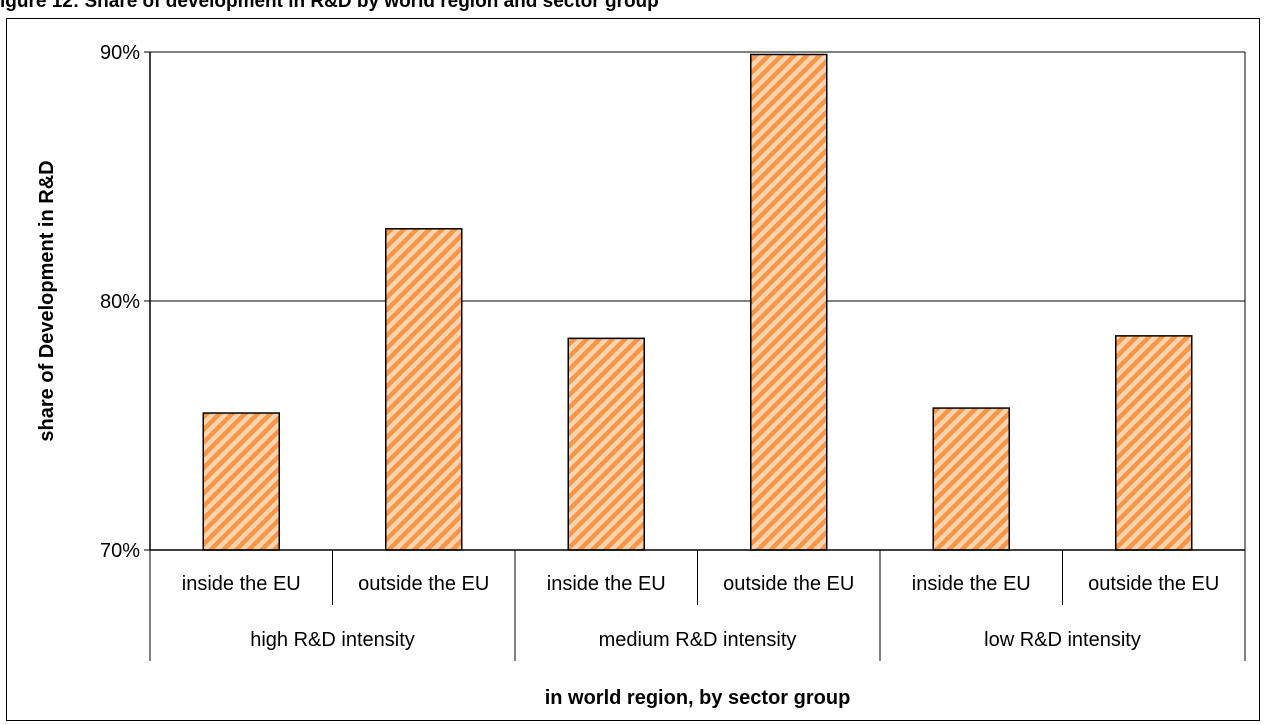 This screenshot has height=725, width=1264. What do you see at coordinates (47, 300) in the screenshot?
I see `y-axis-title: share of Development in R&D` at bounding box center [47, 300].